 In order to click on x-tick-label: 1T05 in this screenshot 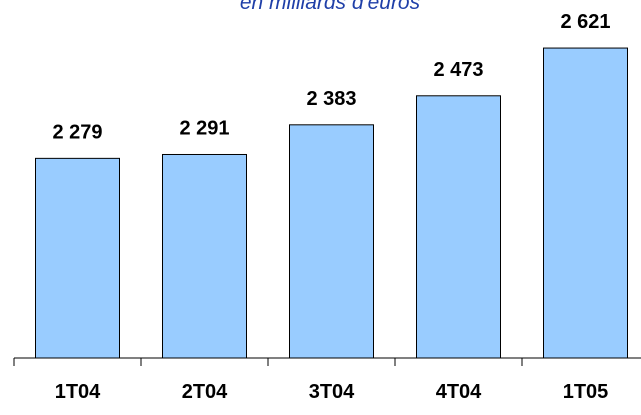, I will do `click(586, 392)`.